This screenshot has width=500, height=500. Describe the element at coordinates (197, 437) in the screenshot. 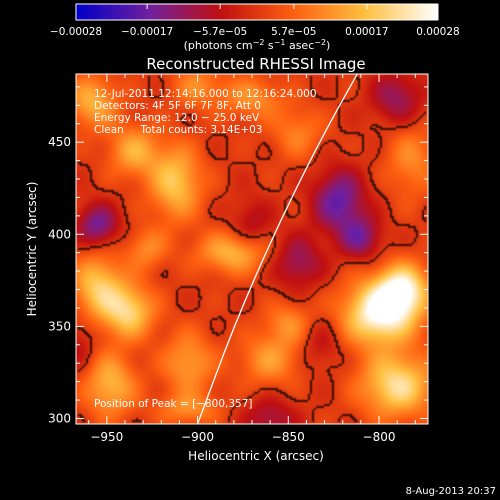

I see `x-tick-label: −900` at that location.